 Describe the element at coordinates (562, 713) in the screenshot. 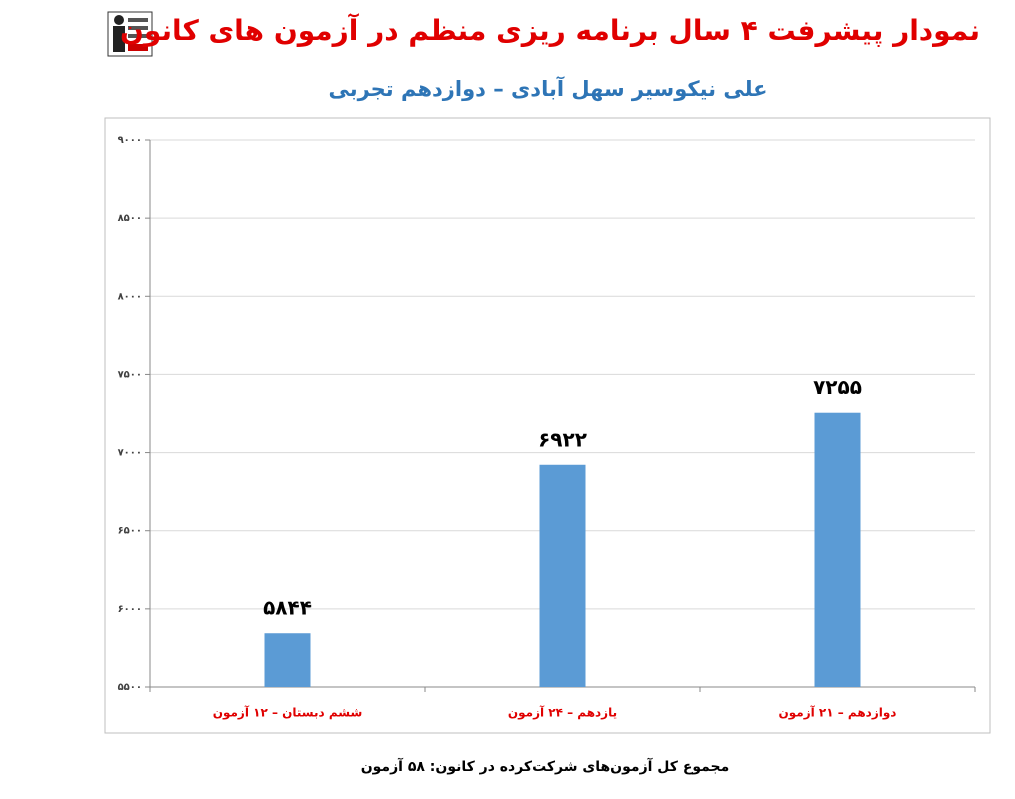

I see `x-tick-label: یازدهم – ۲۴ آزمون` at that location.